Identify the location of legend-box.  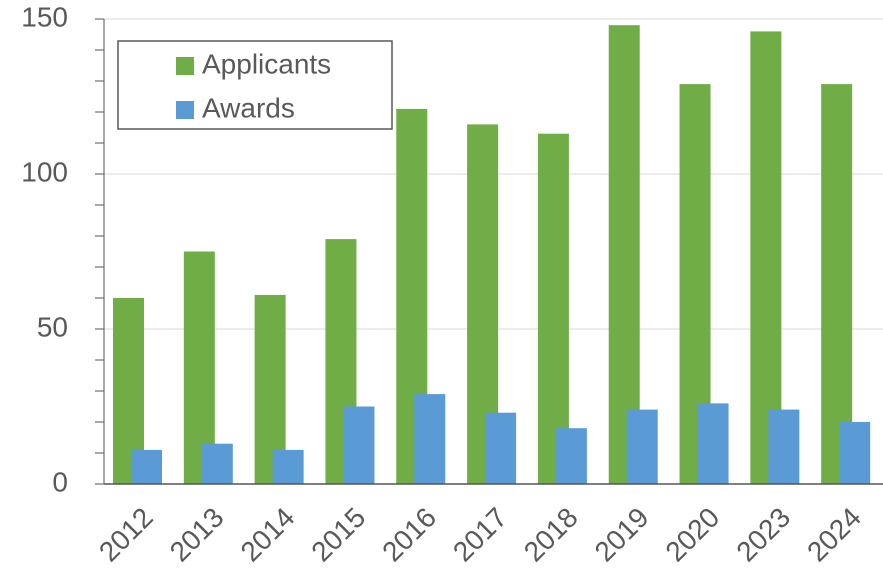
(255, 85).